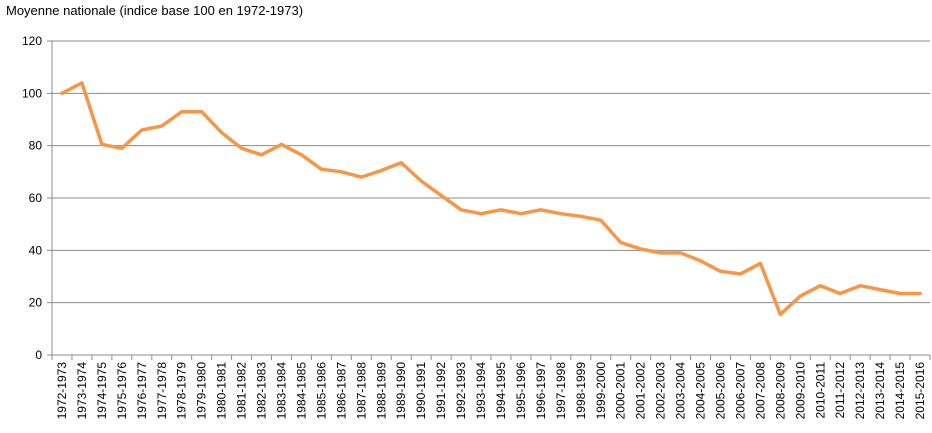 This screenshot has height=433, width=932. Describe the element at coordinates (82, 391) in the screenshot. I see `x-tick-label: 1973-1974` at that location.